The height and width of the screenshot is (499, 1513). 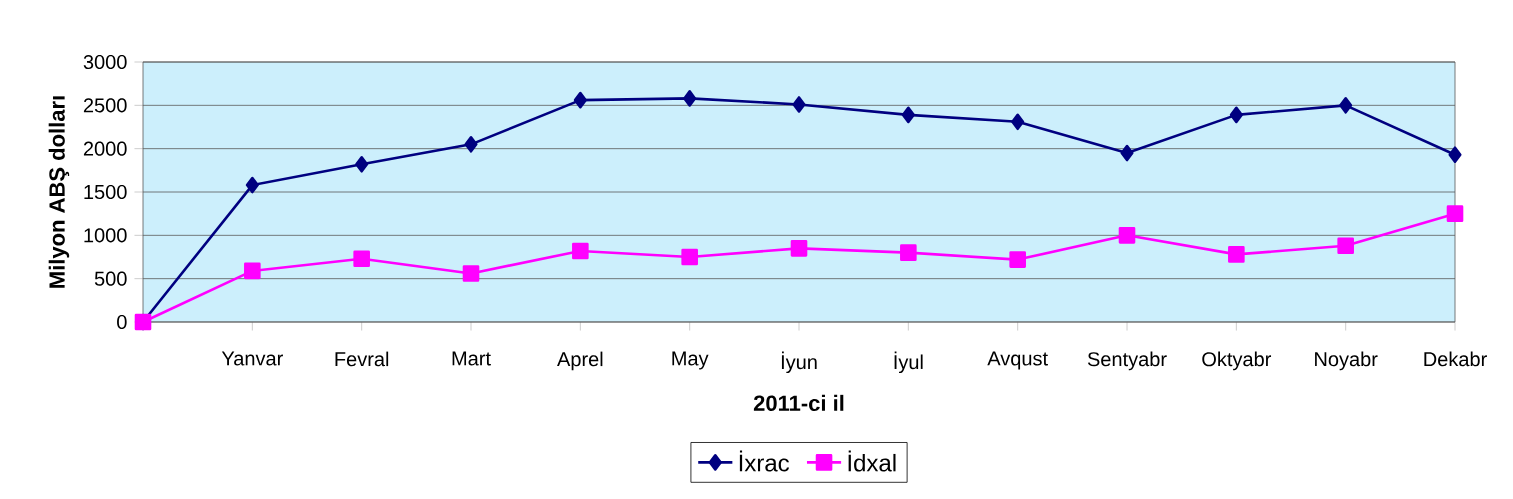 What do you see at coordinates (105, 105) in the screenshot?
I see `y-tick-label: 2500` at bounding box center [105, 105].